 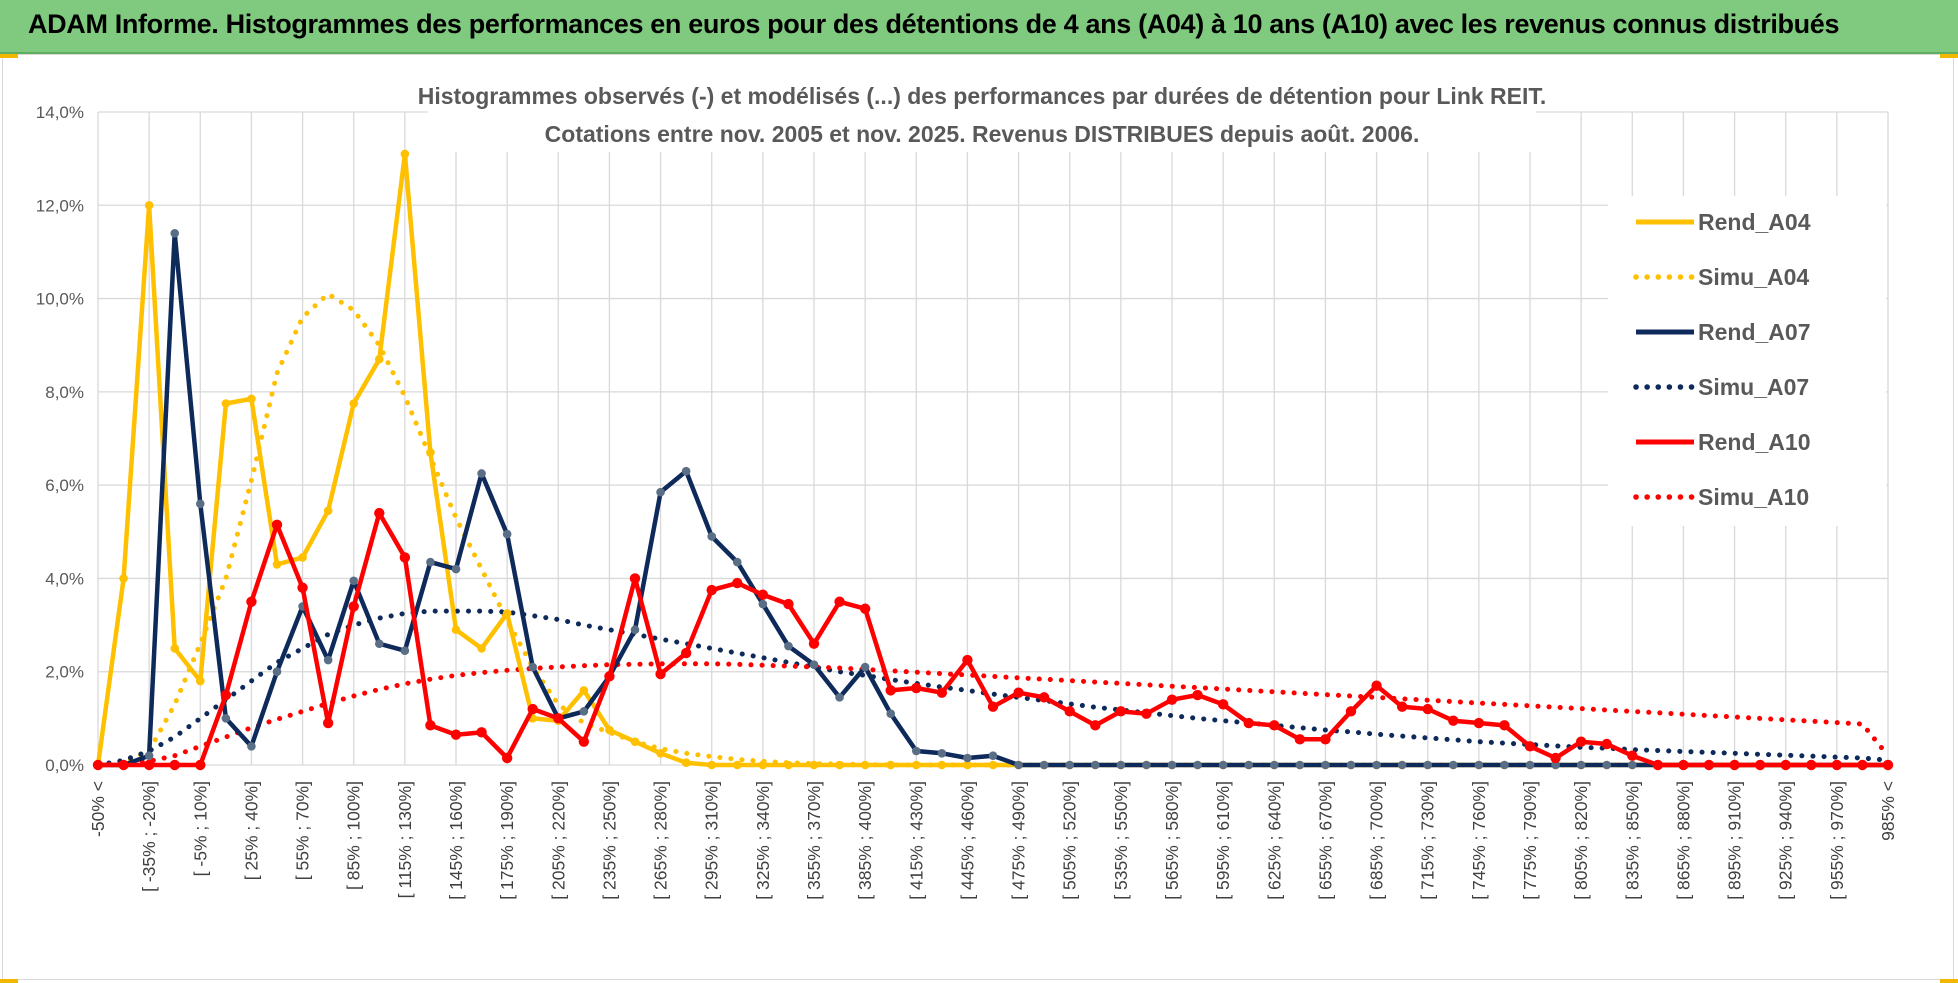 What do you see at coordinates (1019, 840) in the screenshot?
I see `x-tick-label: [ 475% ; 490%]` at bounding box center [1019, 840].